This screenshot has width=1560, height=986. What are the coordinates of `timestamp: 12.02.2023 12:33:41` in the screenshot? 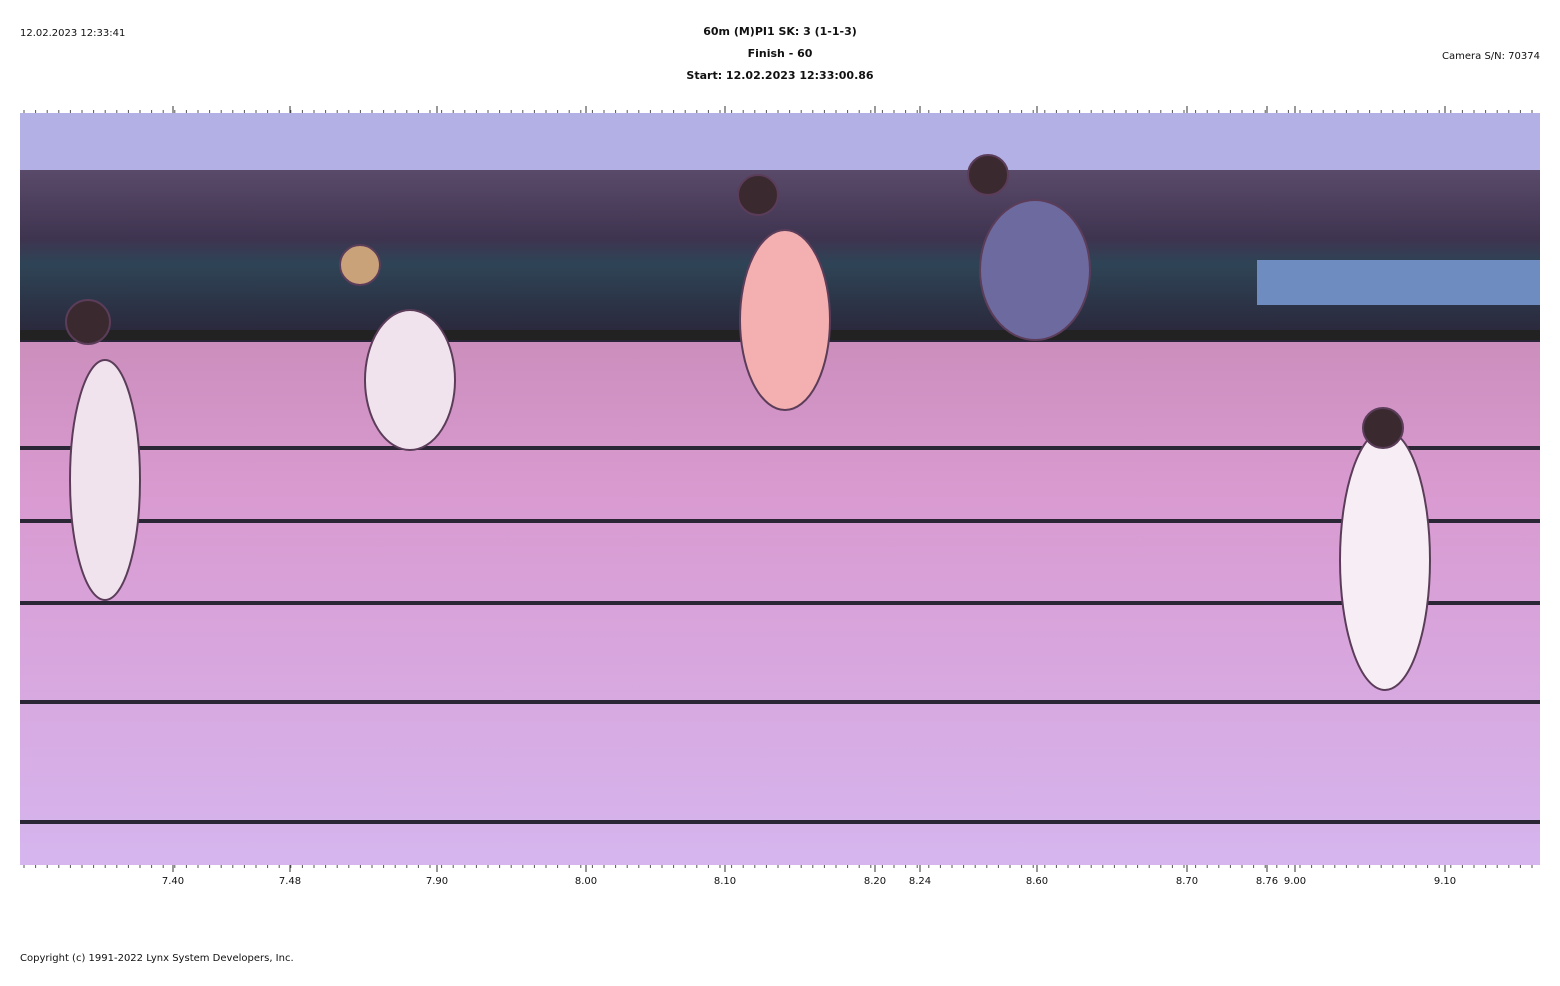 It's located at (72, 33).